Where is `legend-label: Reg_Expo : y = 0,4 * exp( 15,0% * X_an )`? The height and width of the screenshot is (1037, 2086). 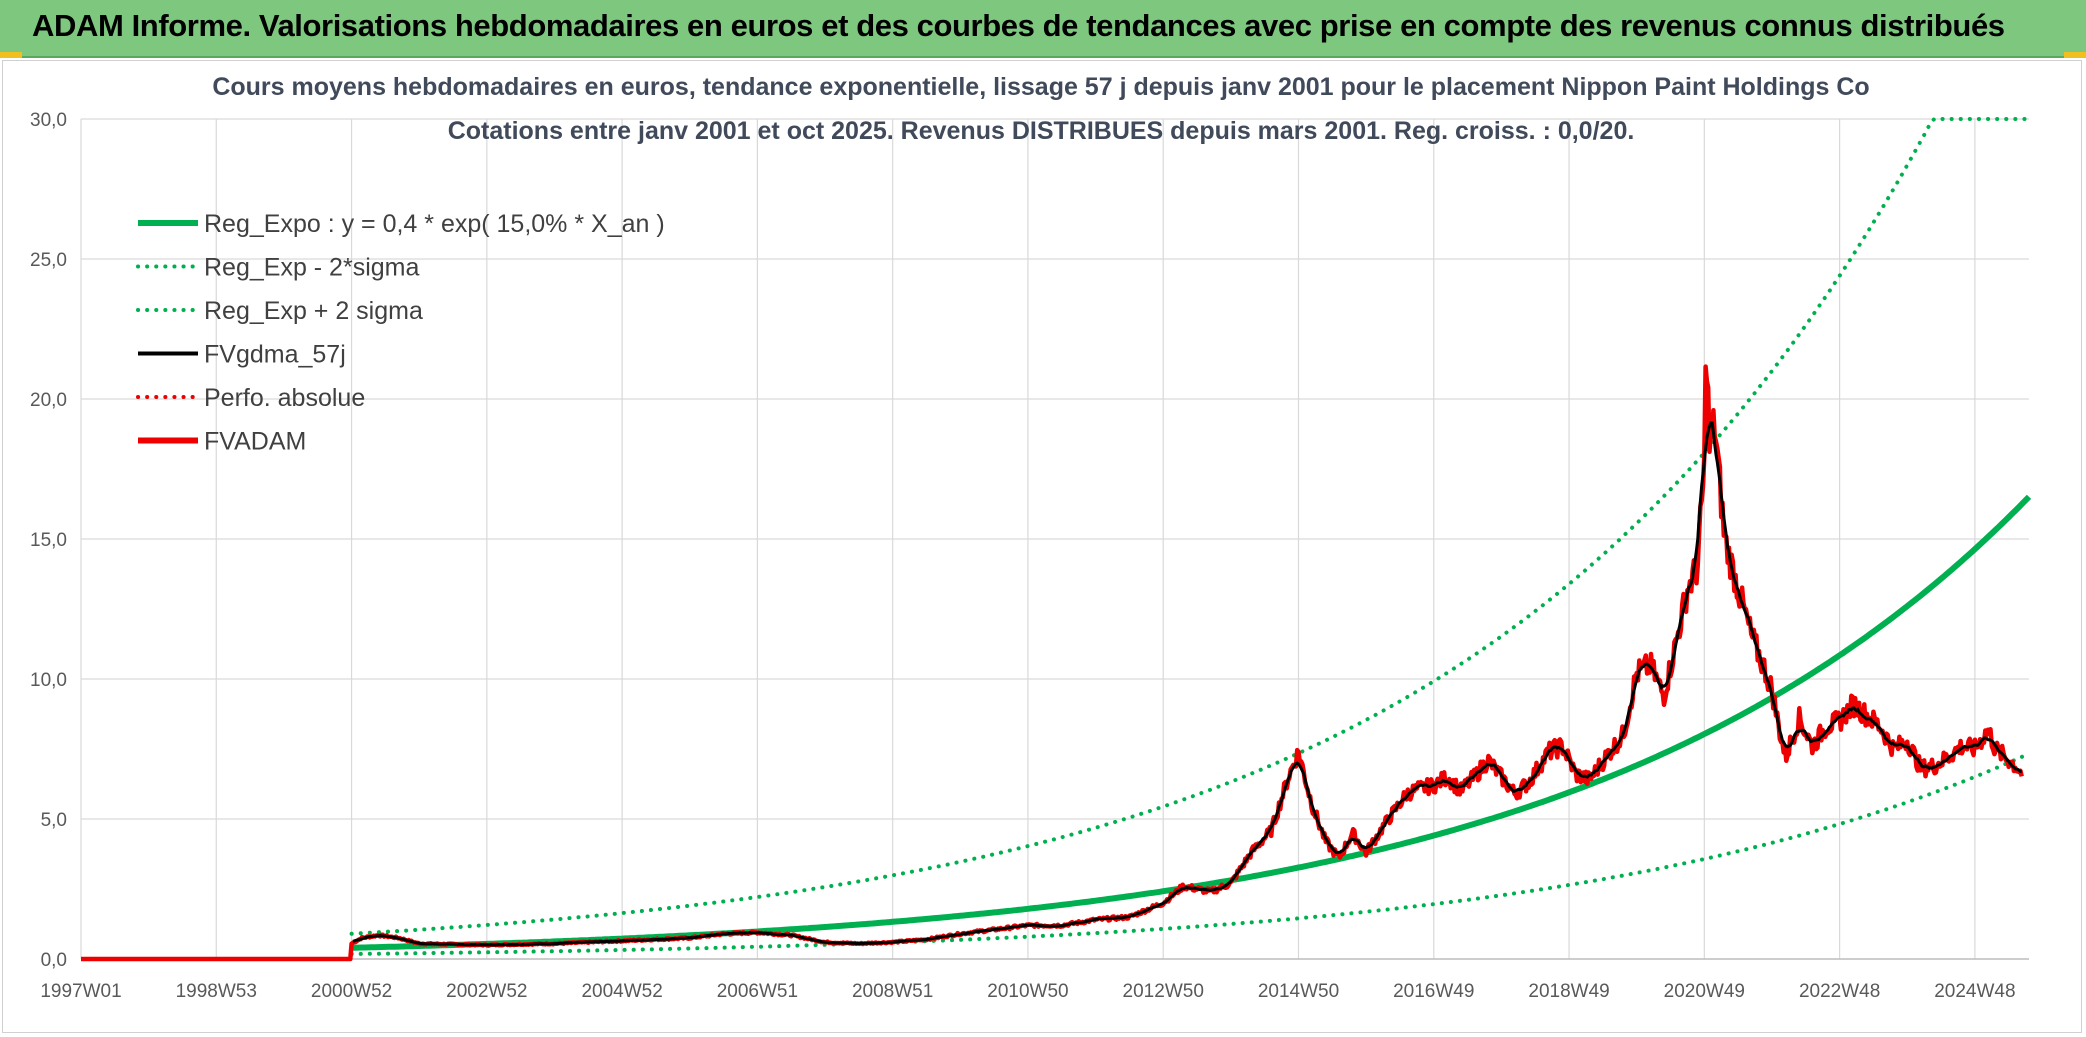
legend-label: Reg_Expo : y = 0,4 * exp( 15,0% * X_an ) is located at coordinates (434, 224).